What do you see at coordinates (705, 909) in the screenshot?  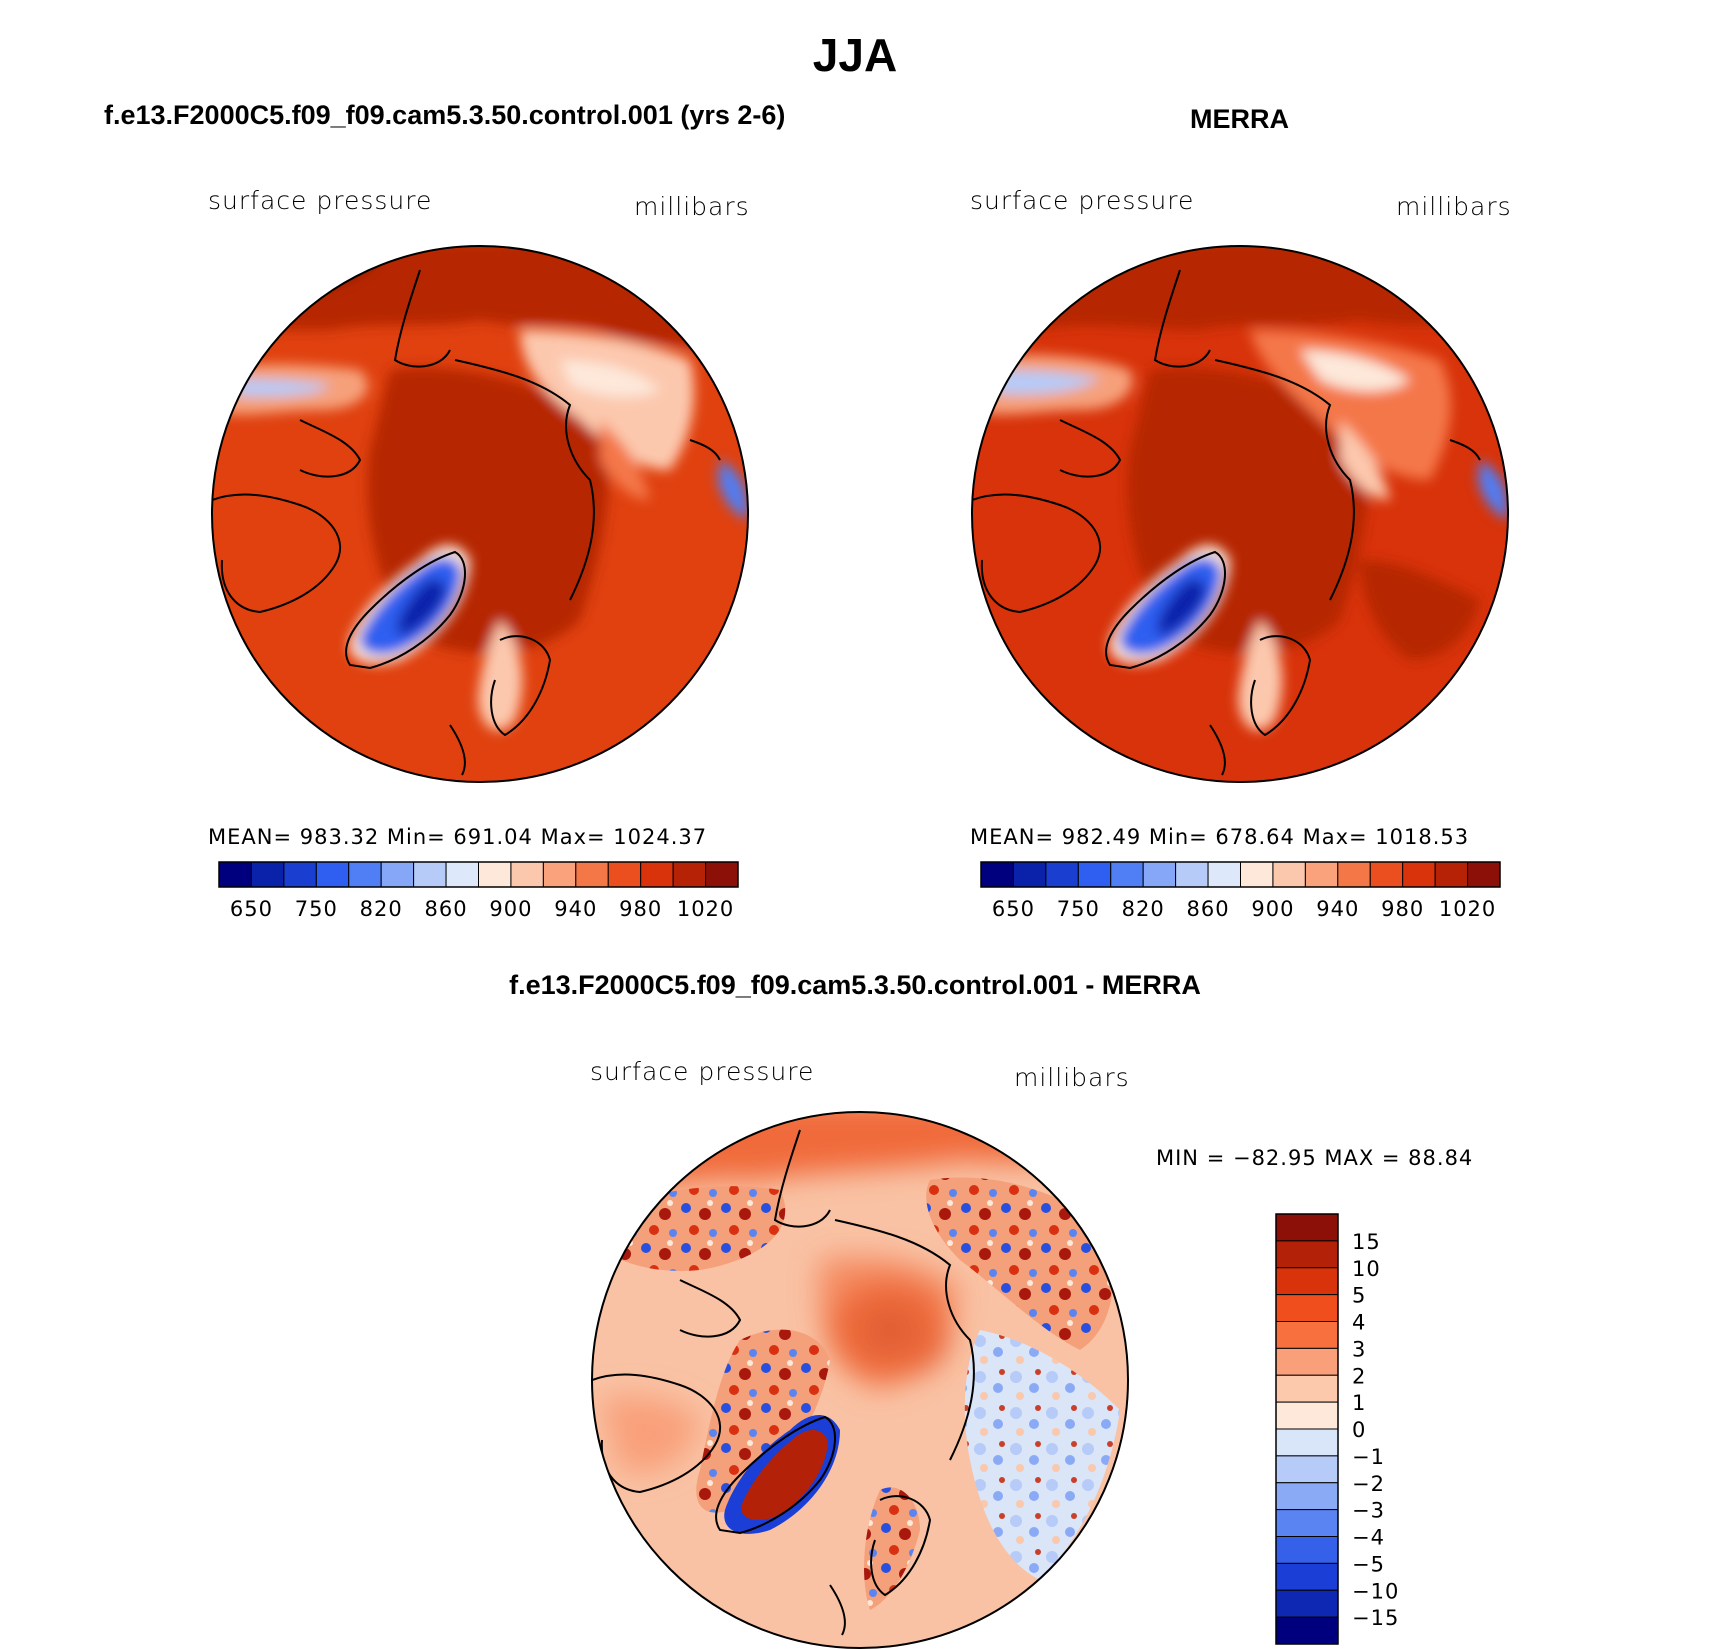 I see `colorbar-model-tick-label: 1020` at bounding box center [705, 909].